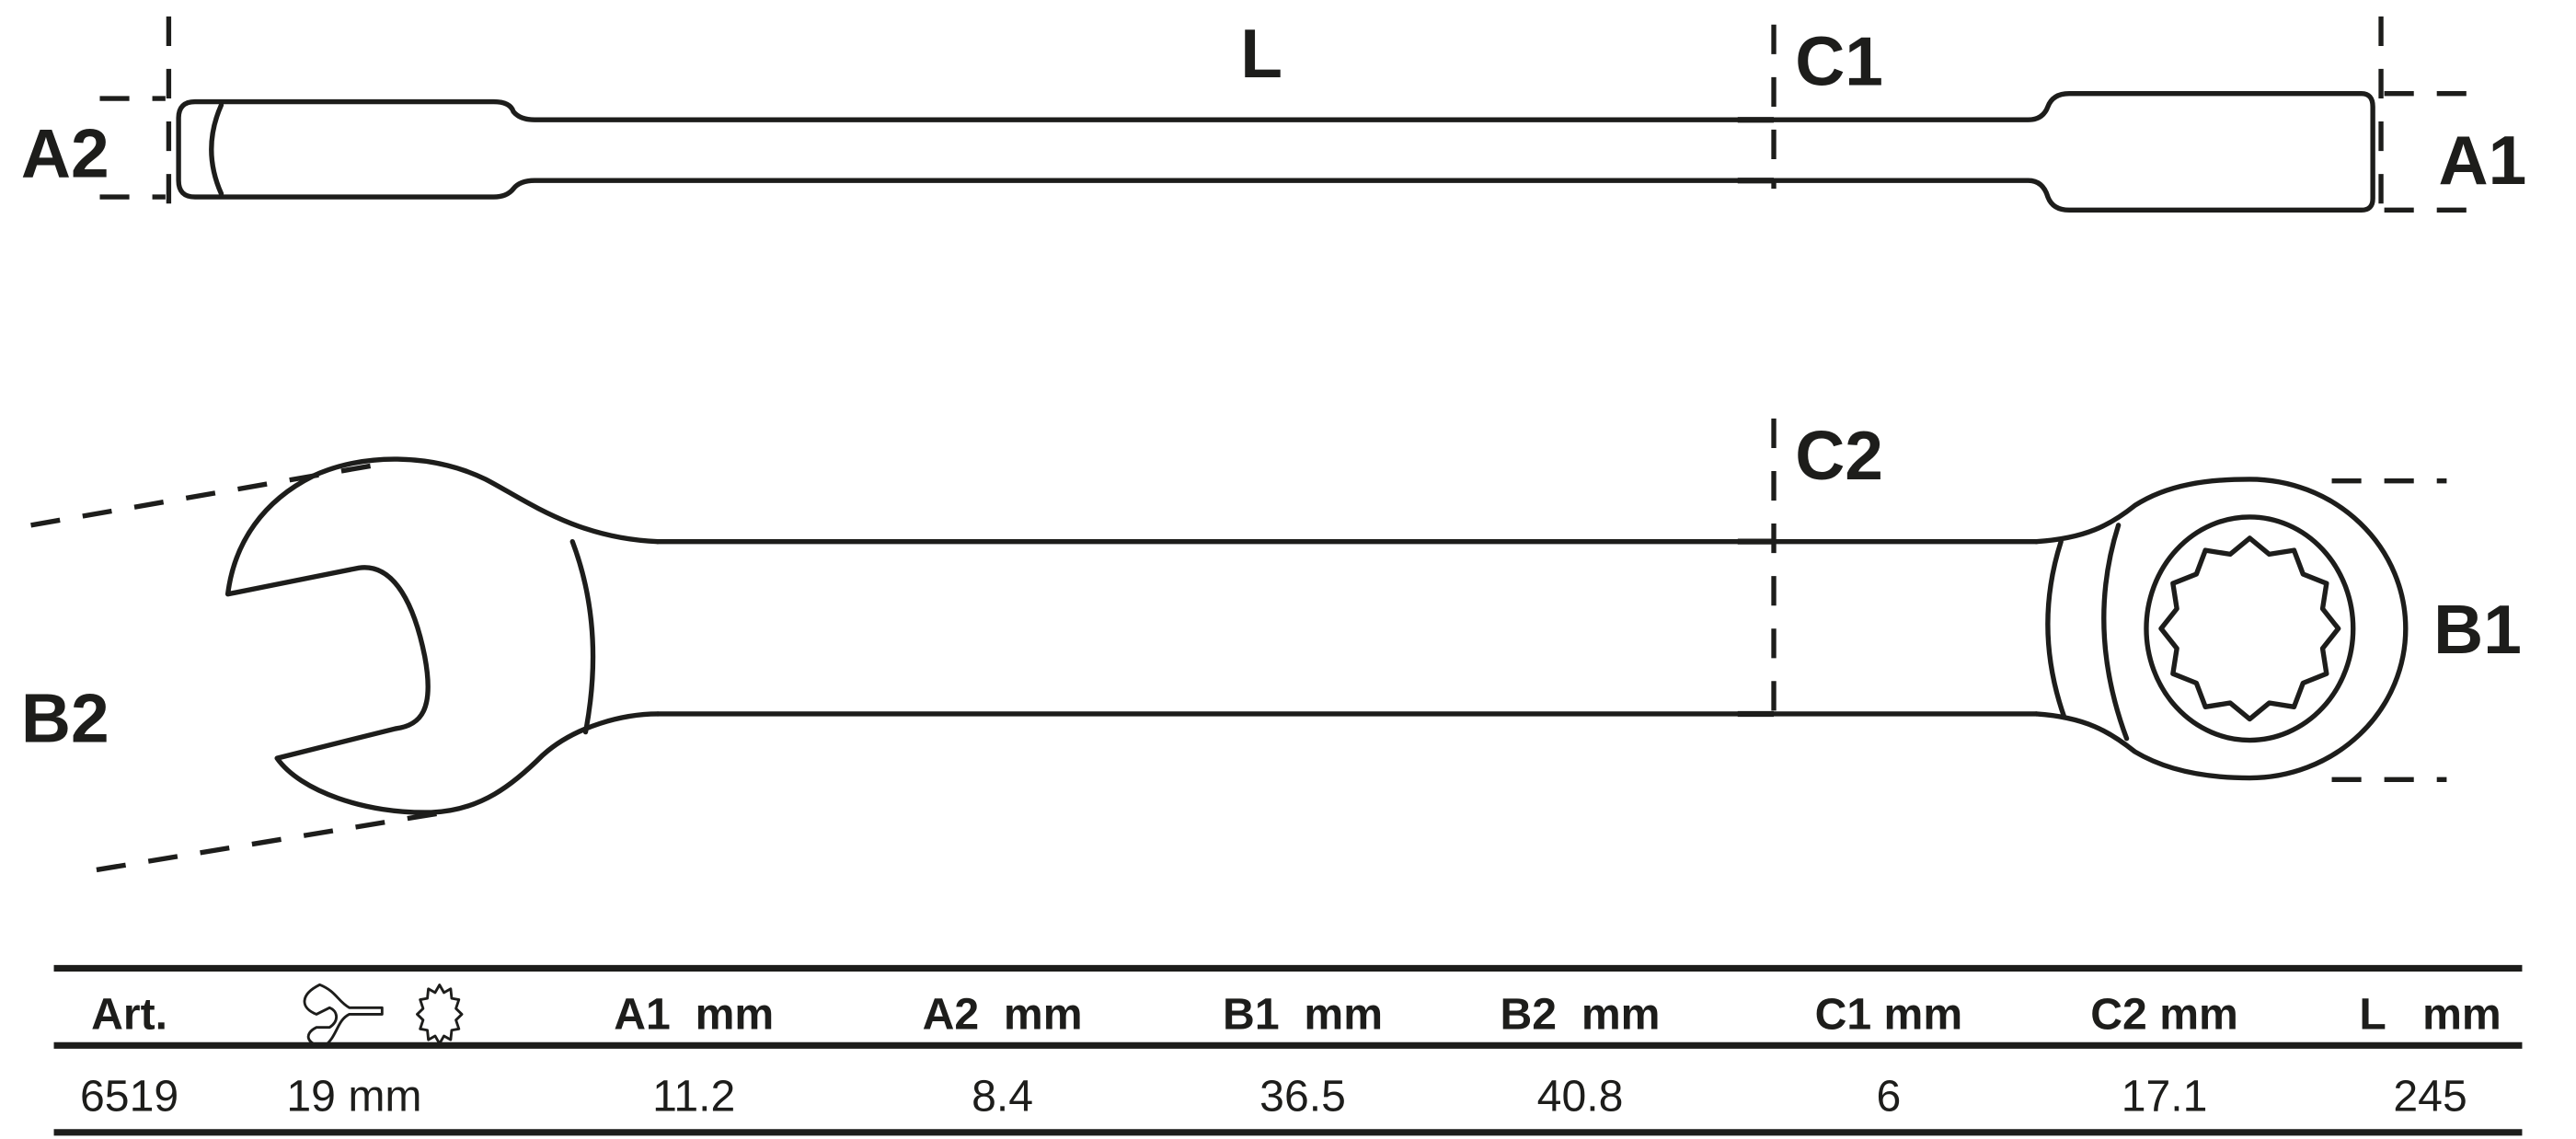 This screenshot has width=2576, height=1139. What do you see at coordinates (270, 841) in the screenshot?
I see `dim-b2-bottom` at bounding box center [270, 841].